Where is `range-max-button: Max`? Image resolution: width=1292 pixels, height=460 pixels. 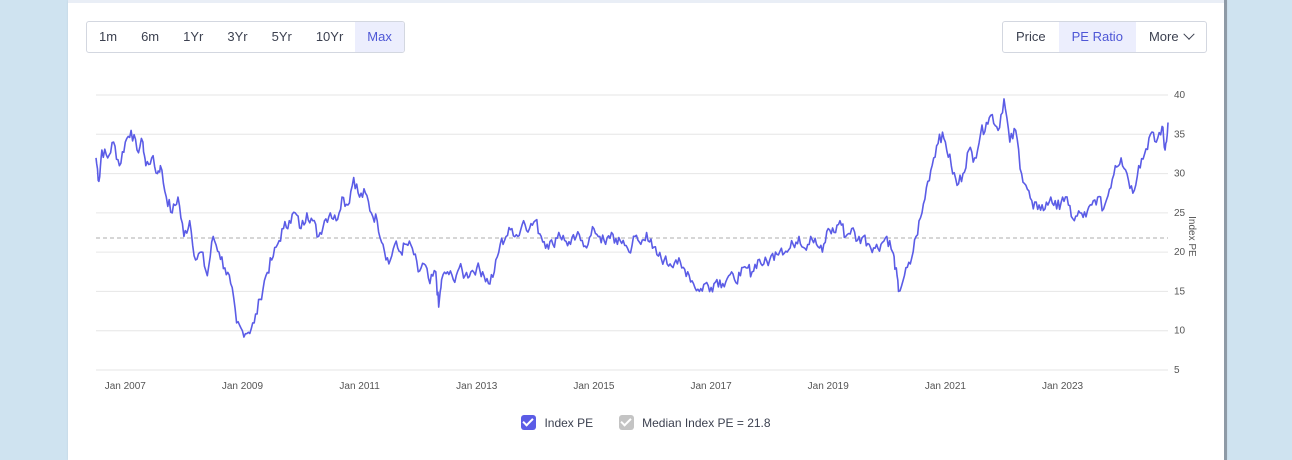 range-max-button: Max is located at coordinates (379, 37).